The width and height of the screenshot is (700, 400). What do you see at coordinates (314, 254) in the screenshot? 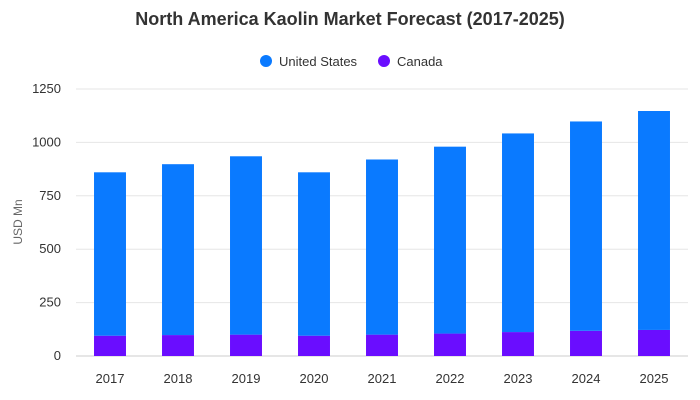
I see `bar-united-states-2020` at bounding box center [314, 254].